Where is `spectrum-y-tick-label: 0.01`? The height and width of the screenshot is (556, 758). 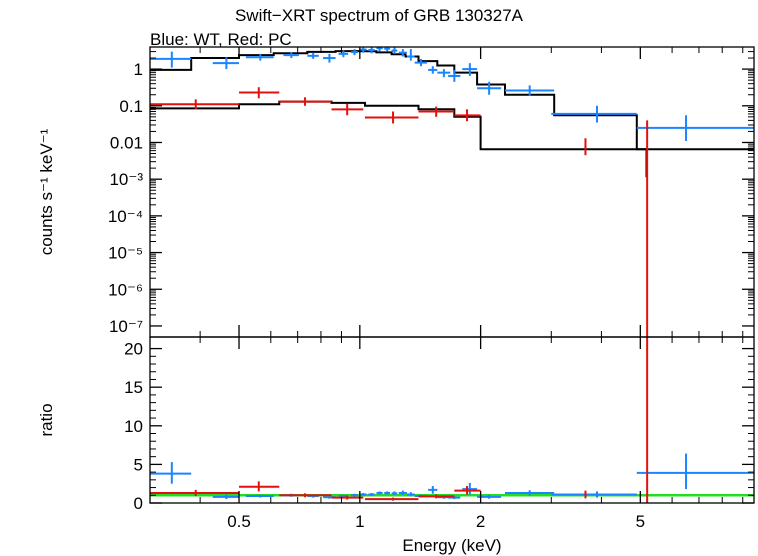
spectrum-y-tick-label: 0.01 is located at coordinates (126, 142).